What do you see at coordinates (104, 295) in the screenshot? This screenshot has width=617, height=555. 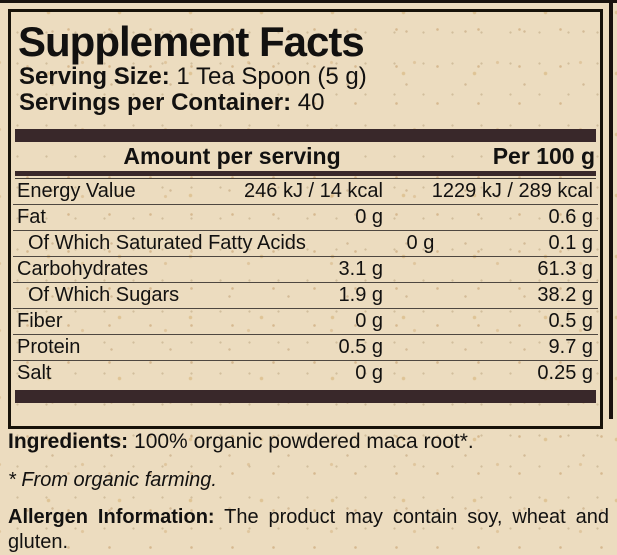 I see `row-name: Of Which Sugars` at bounding box center [104, 295].